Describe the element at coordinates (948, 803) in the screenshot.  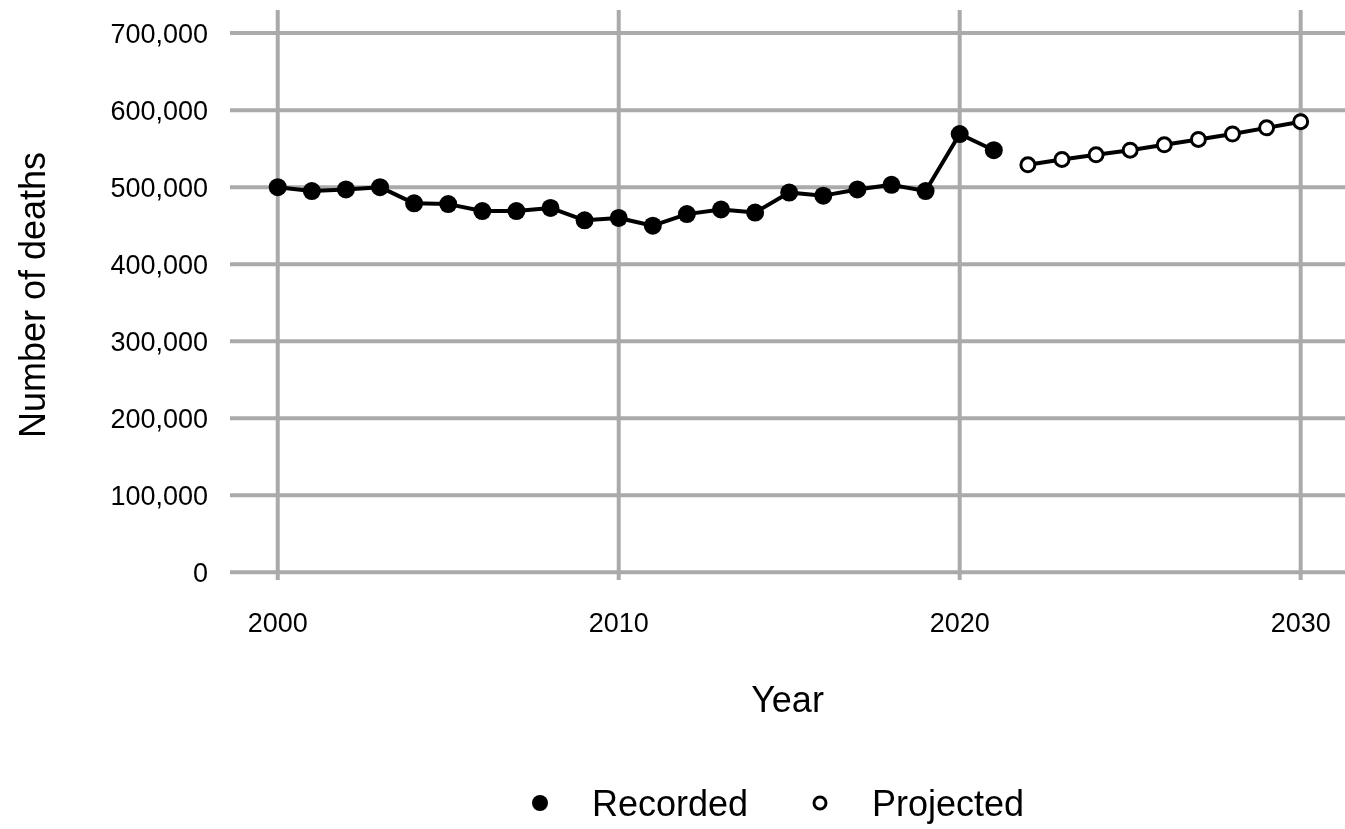
I see `legend-label: Projected` at that location.